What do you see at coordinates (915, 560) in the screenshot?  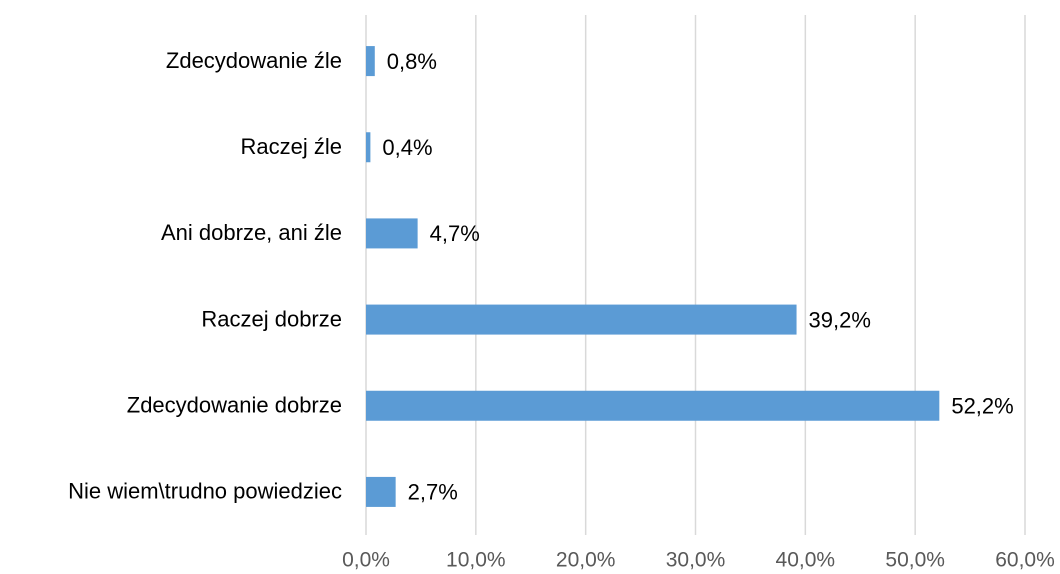 I see `x-tick-label: 50,0%` at bounding box center [915, 560].